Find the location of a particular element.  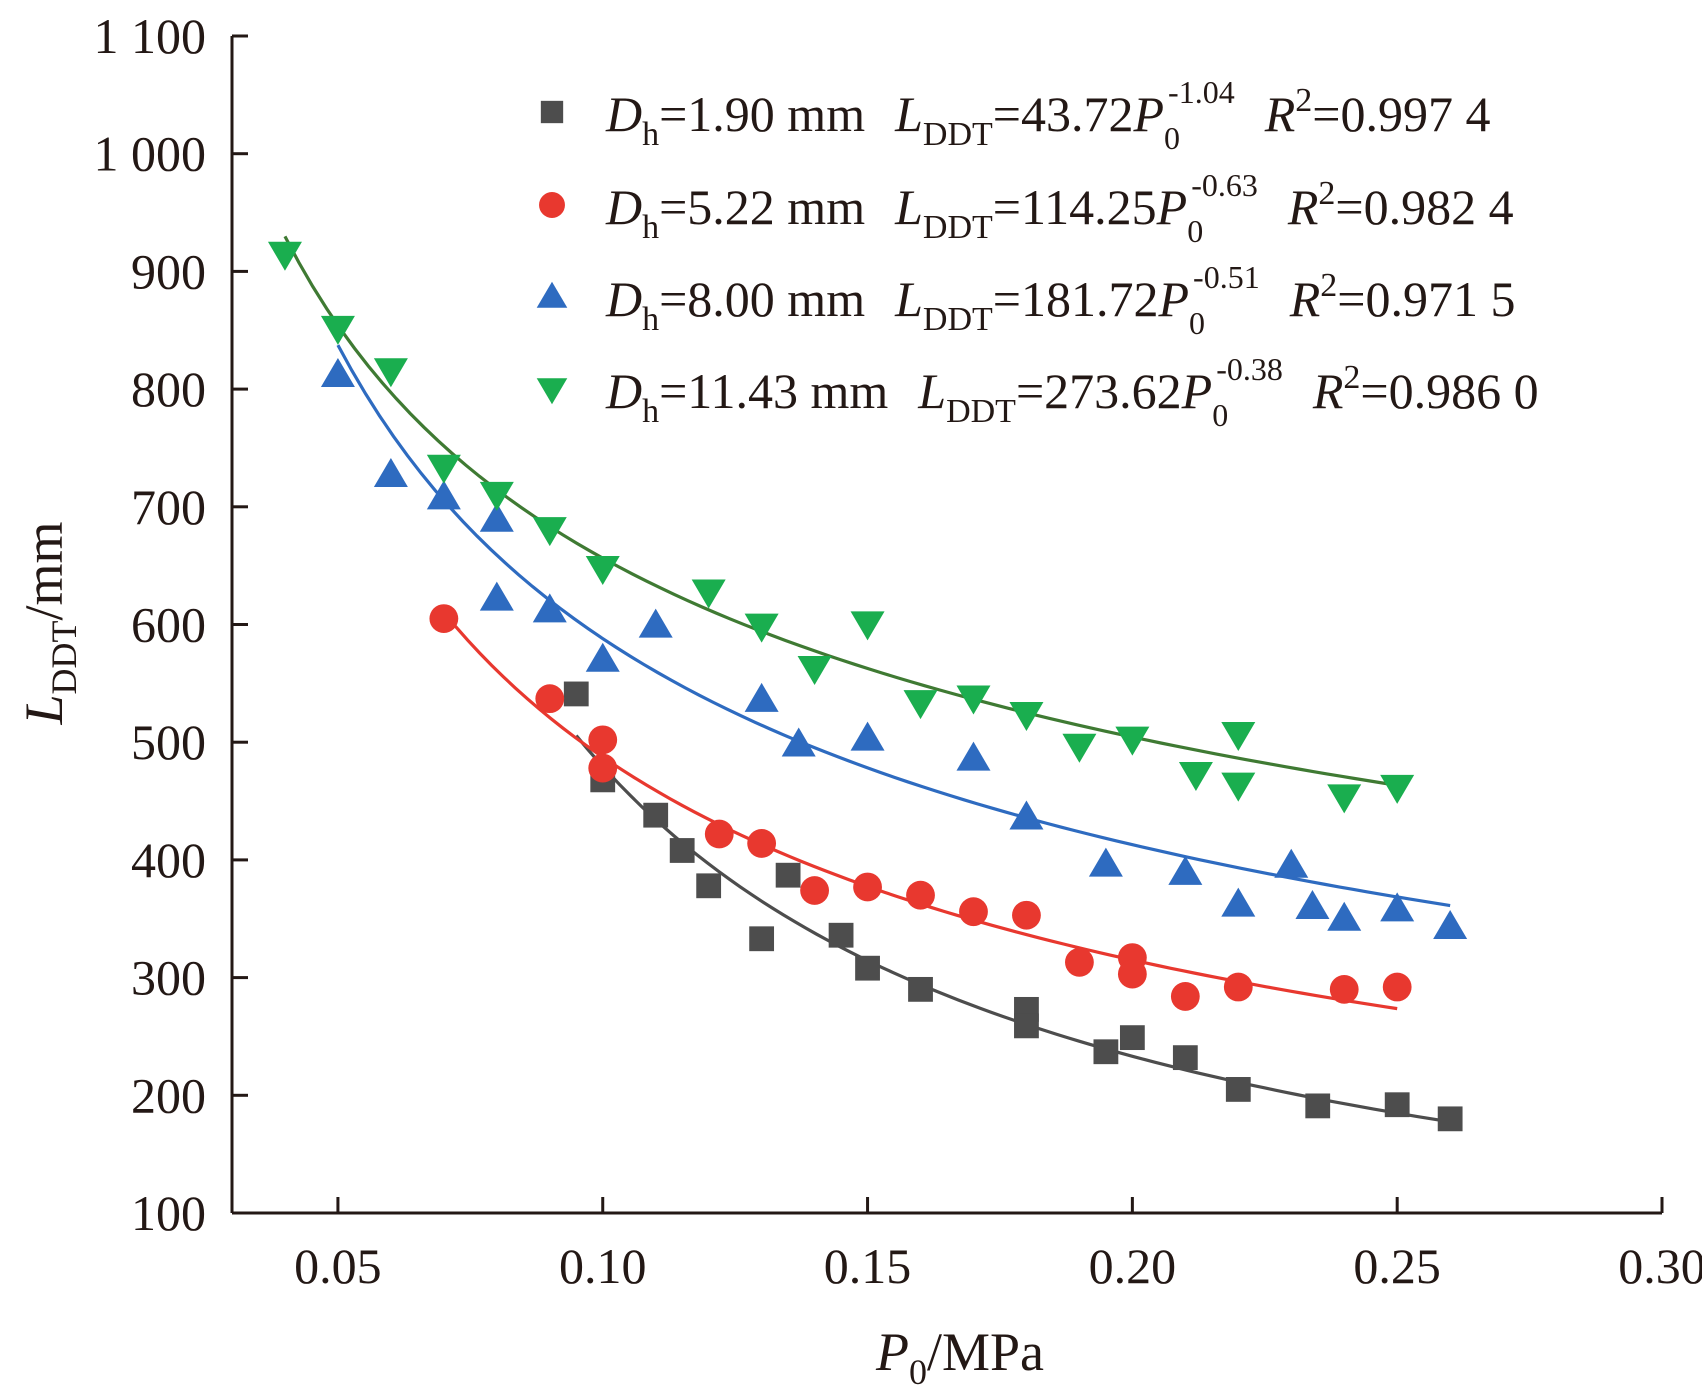

x-tick-label: 0.05 is located at coordinates (338, 1266).